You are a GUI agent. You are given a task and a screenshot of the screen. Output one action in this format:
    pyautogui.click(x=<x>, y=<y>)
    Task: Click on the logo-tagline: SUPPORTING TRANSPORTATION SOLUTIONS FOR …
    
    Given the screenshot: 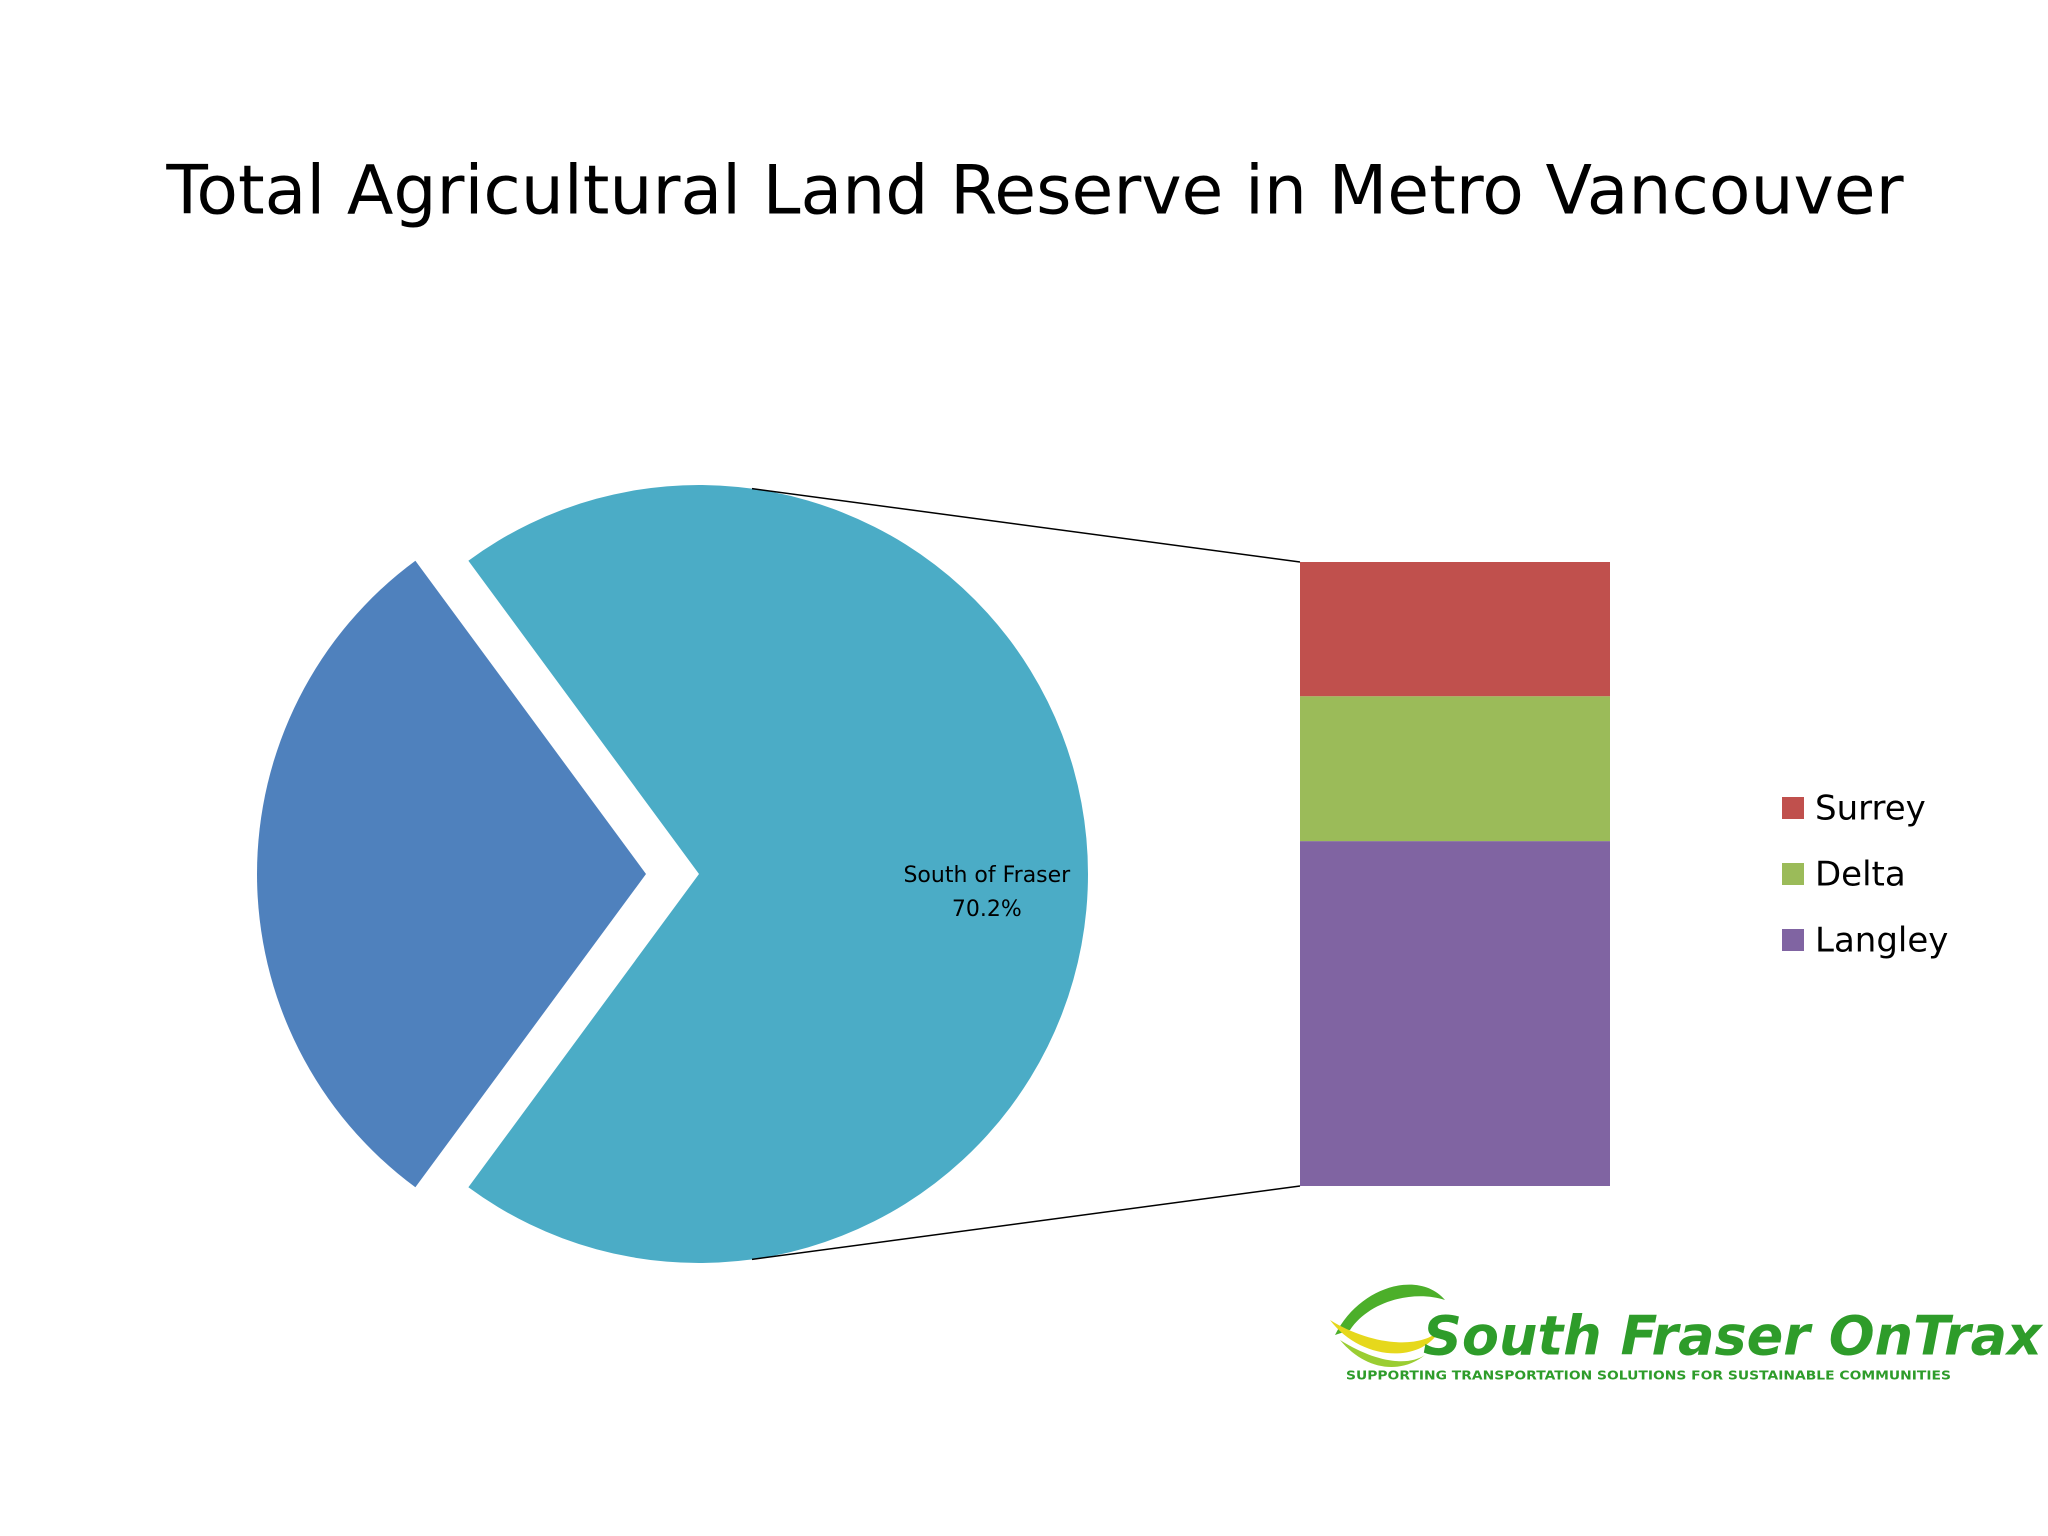 What is the action you would take?
    pyautogui.click(x=1648, y=1376)
    